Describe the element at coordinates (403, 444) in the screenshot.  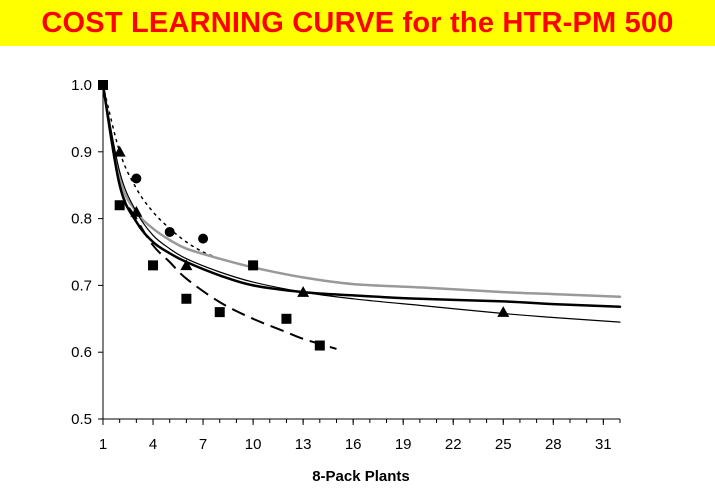
I see `x-tick-label: 19` at that location.